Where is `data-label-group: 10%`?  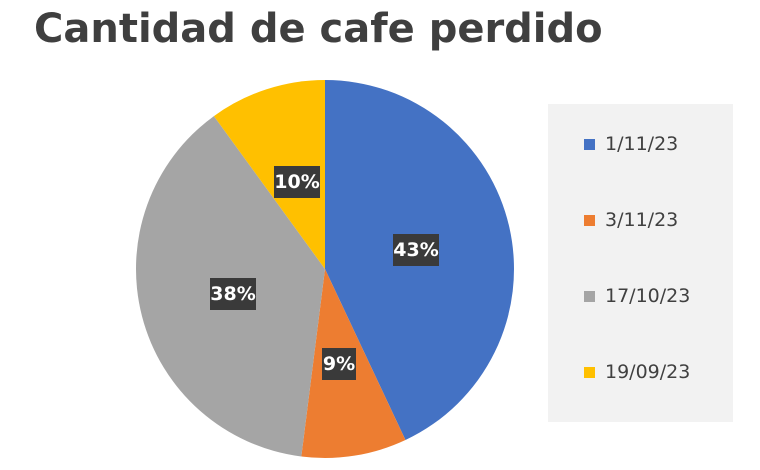 data-label-group: 10% is located at coordinates (297, 182).